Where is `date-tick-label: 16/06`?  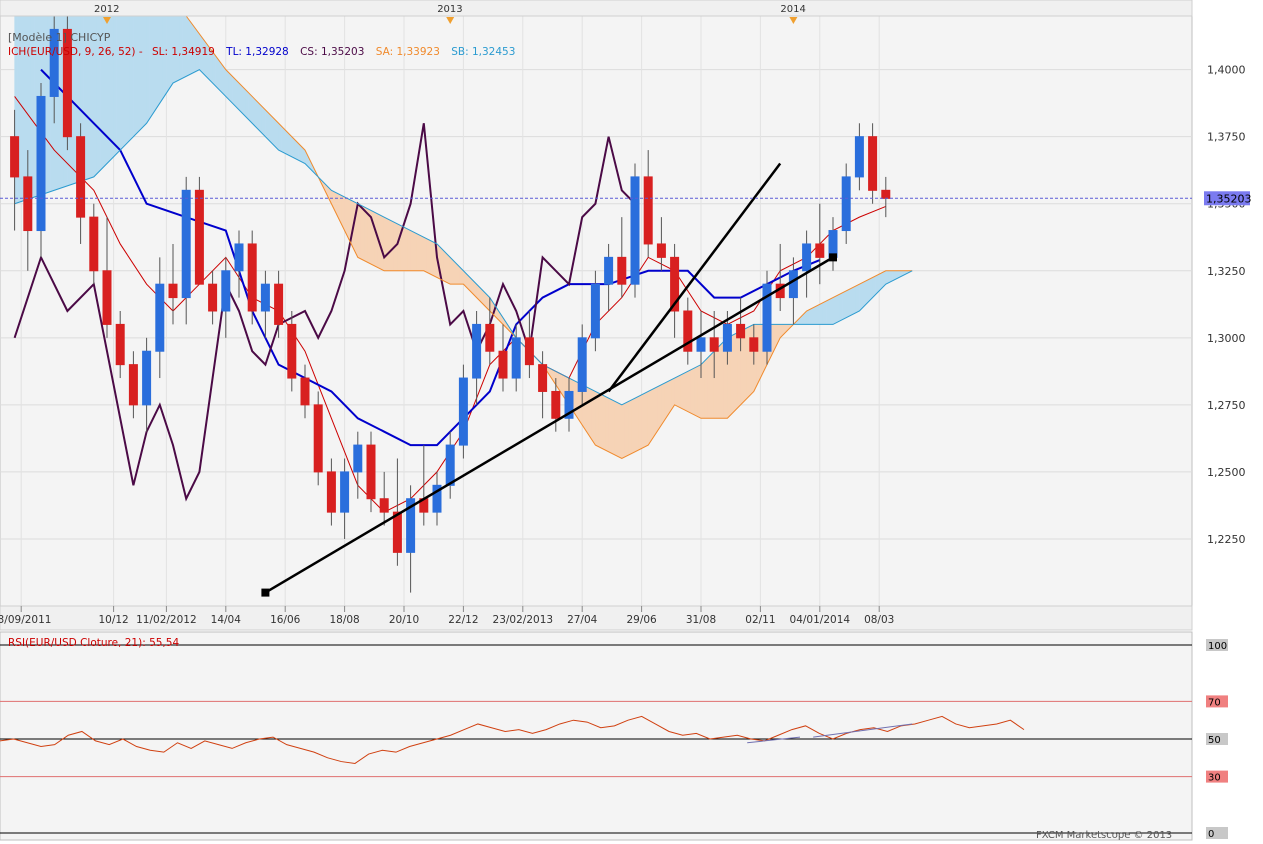 date-tick-label: 16/06 is located at coordinates (285, 620).